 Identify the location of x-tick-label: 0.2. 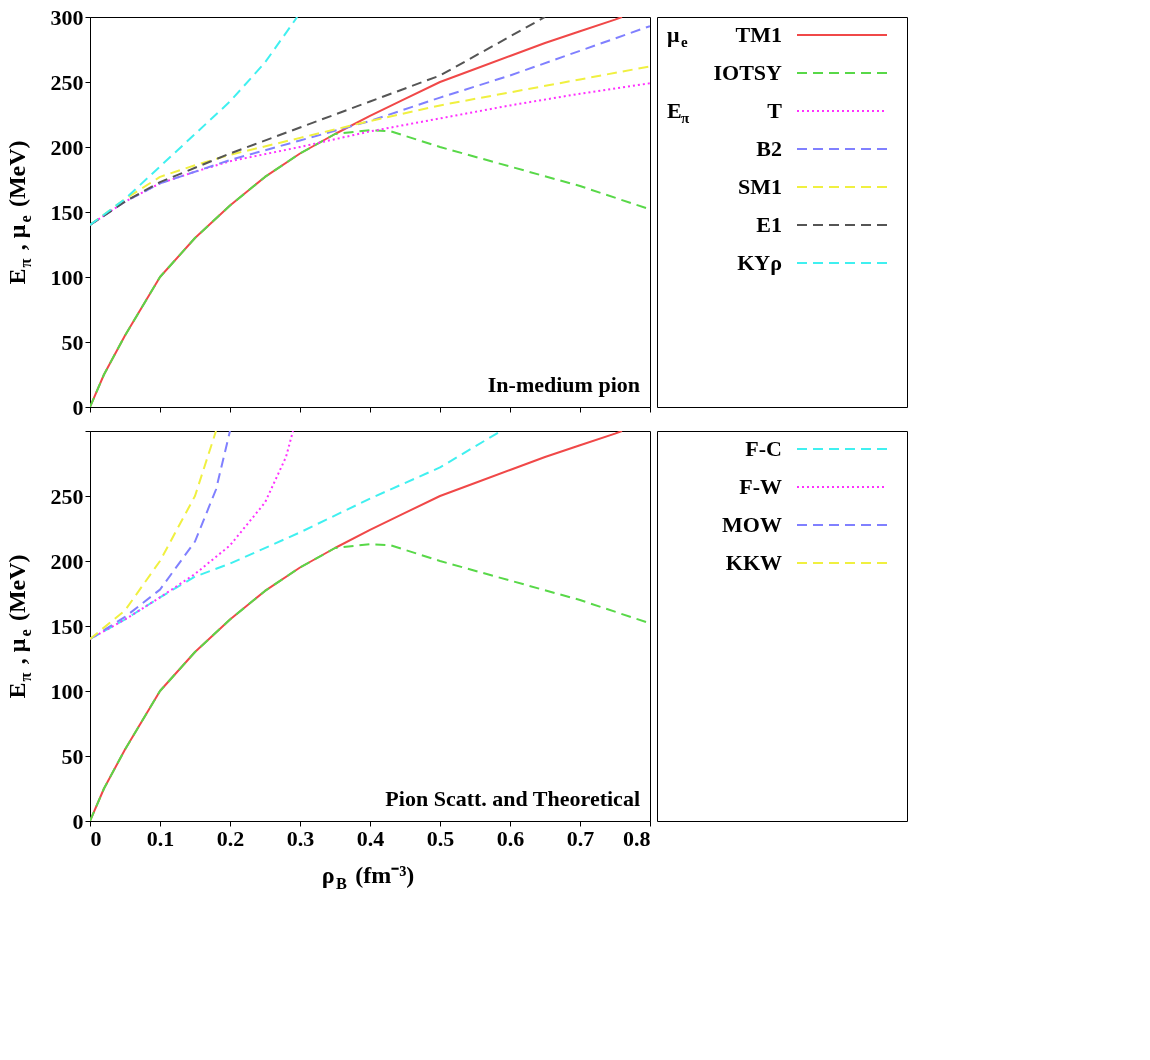
(230, 838).